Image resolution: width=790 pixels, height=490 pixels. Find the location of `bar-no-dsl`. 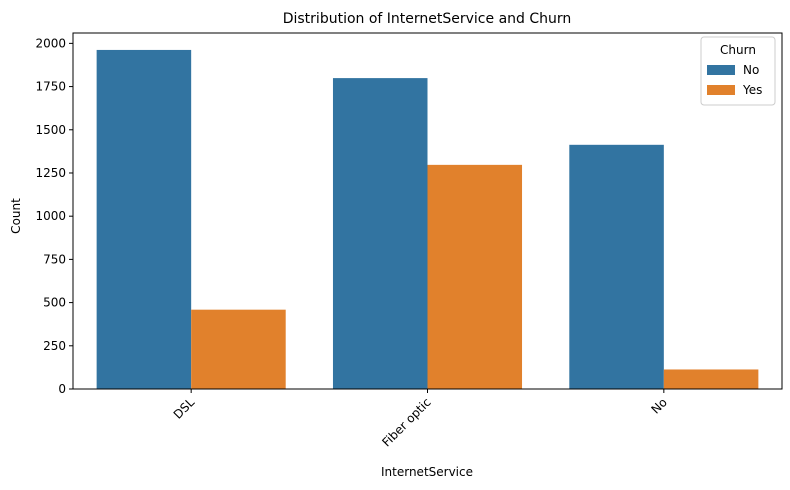

bar-no-dsl is located at coordinates (144, 219).